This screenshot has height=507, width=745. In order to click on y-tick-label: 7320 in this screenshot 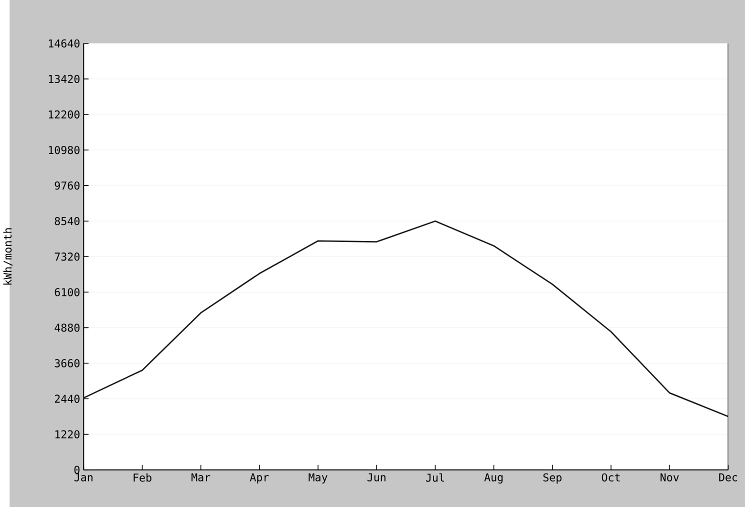, I will do `click(67, 256)`.